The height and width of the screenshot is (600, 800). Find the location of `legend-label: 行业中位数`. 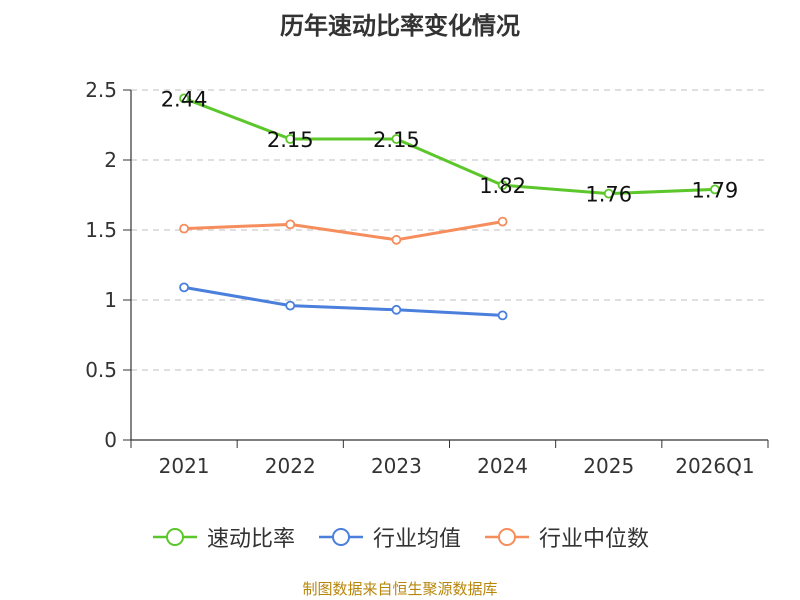

legend-label: 行业中位数 is located at coordinates (594, 539).